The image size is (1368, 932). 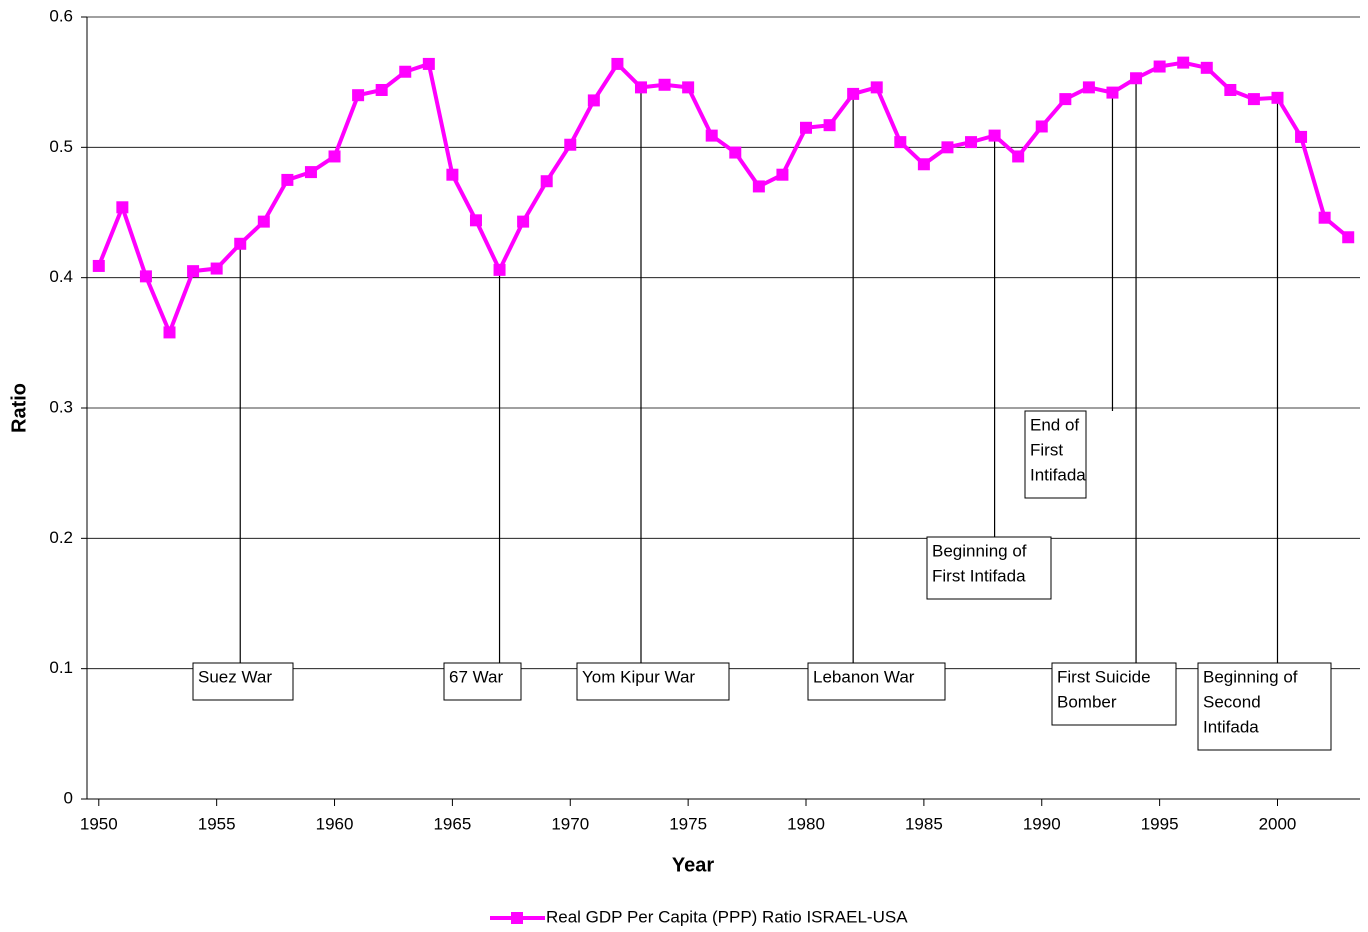 I want to click on y-tick-label: 0.3, so click(x=61, y=406).